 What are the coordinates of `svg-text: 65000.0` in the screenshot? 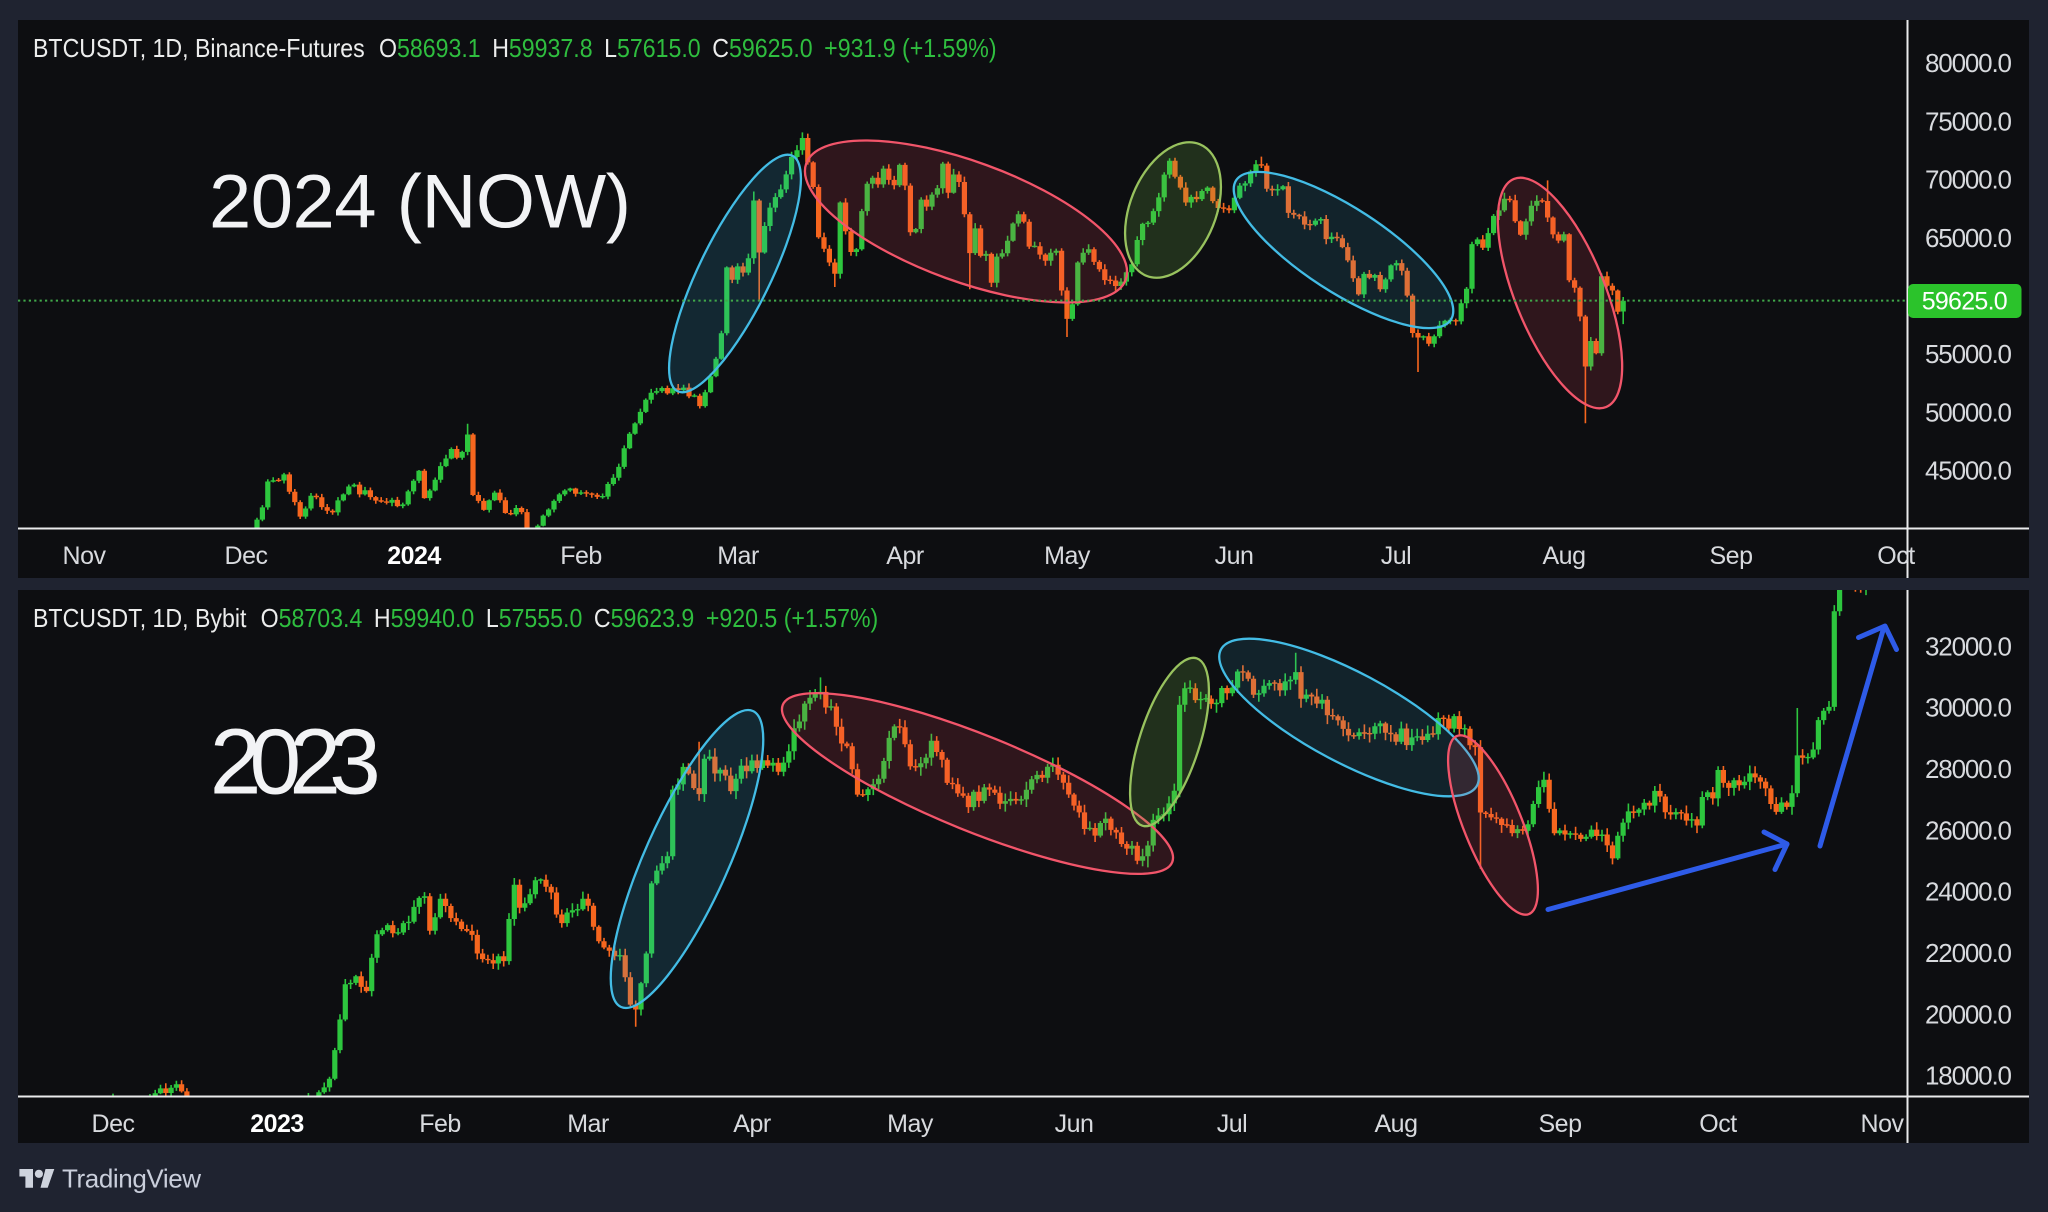 It's located at (1968, 238).